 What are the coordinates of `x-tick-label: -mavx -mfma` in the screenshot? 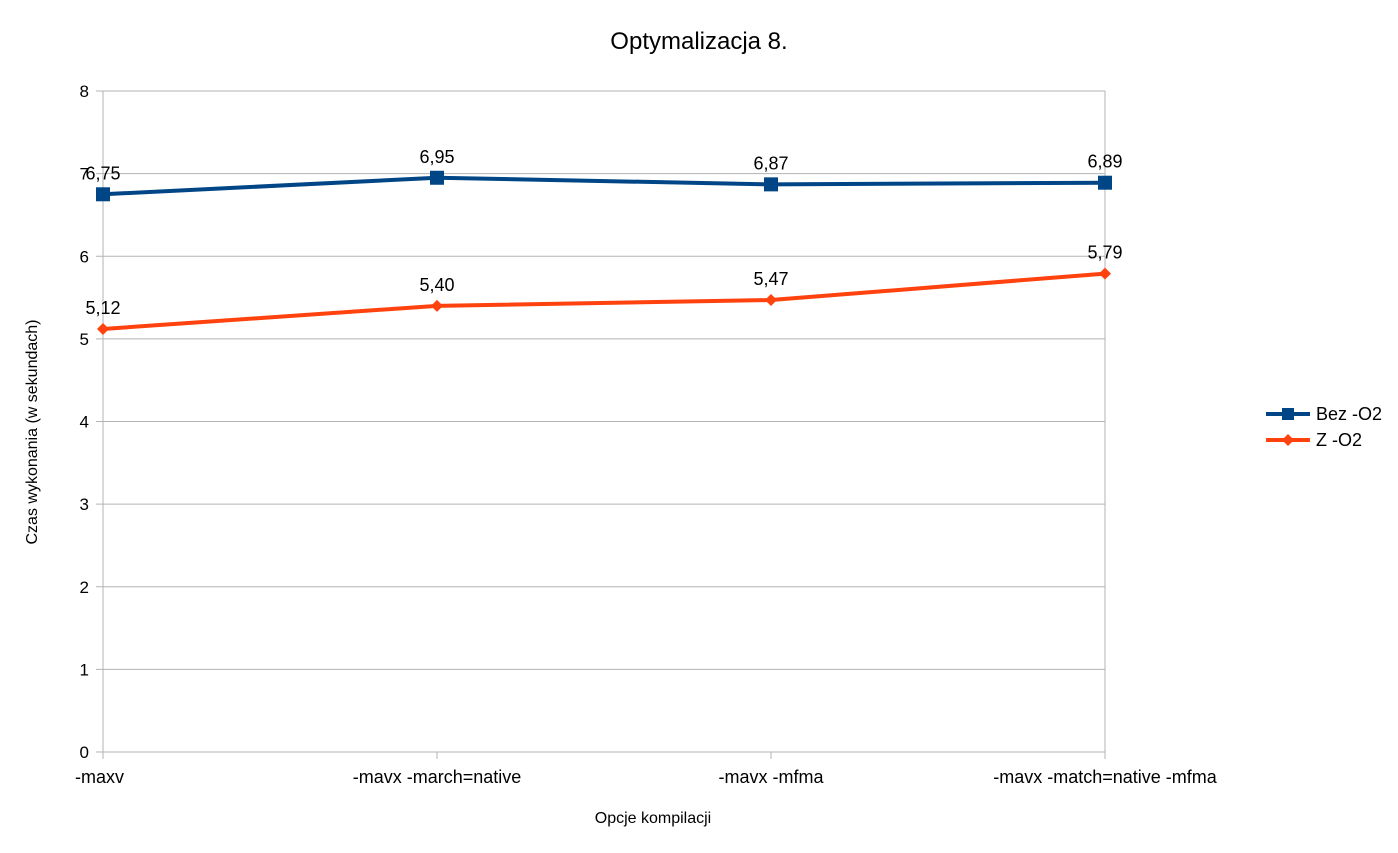 It's located at (772, 777).